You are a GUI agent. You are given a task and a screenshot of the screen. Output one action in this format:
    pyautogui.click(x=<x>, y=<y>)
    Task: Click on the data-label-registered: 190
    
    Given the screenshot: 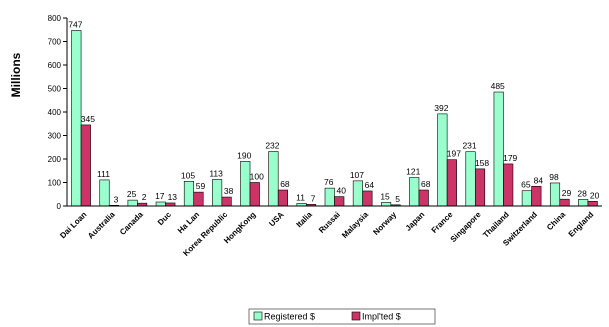 What is the action you would take?
    pyautogui.click(x=244, y=155)
    